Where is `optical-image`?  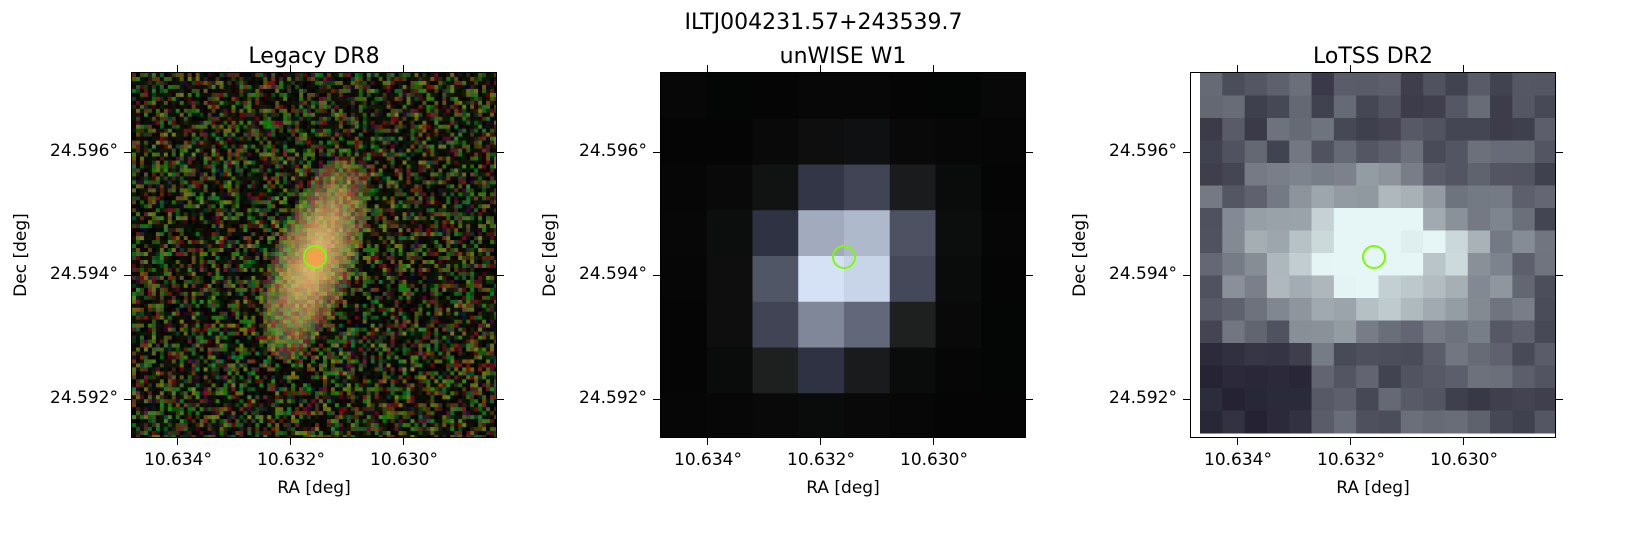
optical-image is located at coordinates (314, 255).